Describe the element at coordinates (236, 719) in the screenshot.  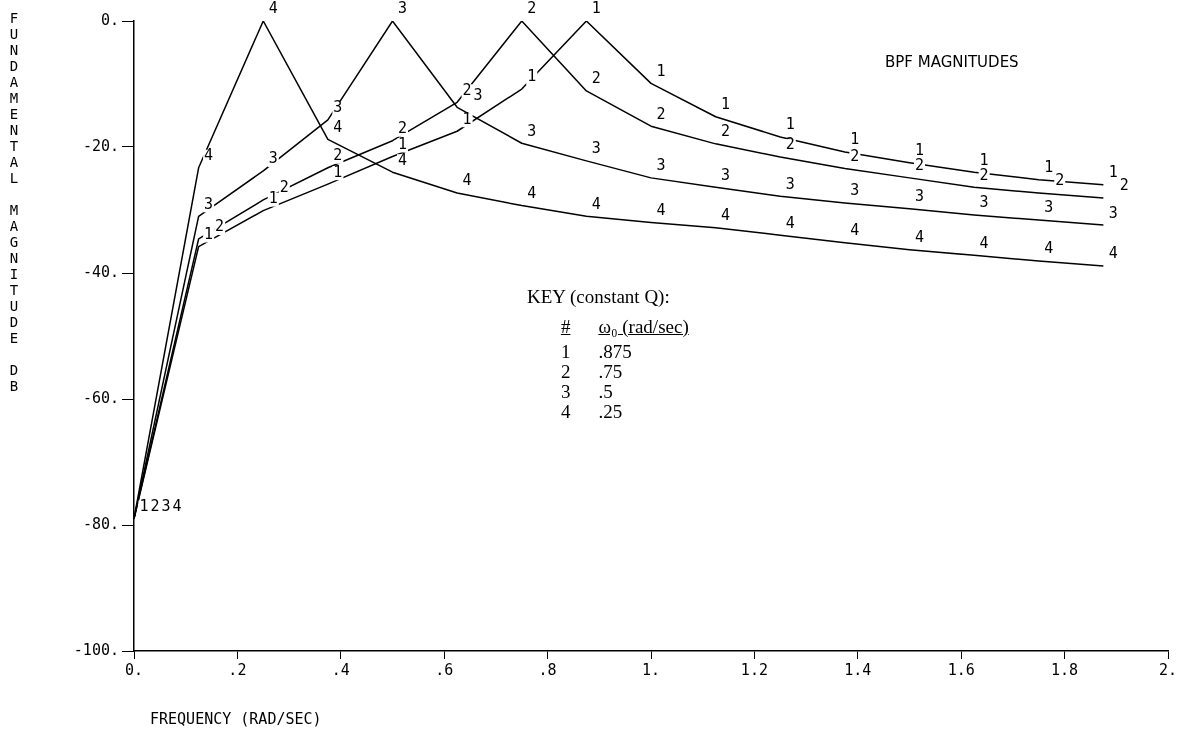
I see `x-axis-title: FREQUENCY (RAD/SEC)` at that location.